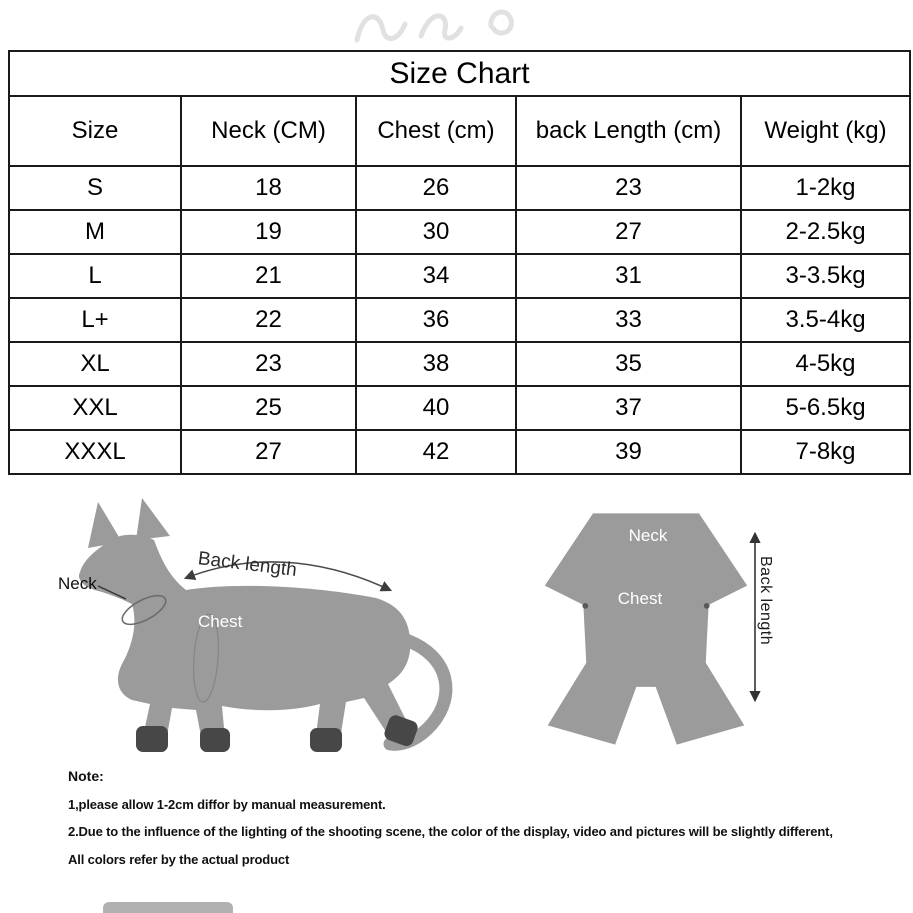 Image resolution: width=913 pixels, height=913 pixels. I want to click on notes-heading: Note:, so click(86, 776).